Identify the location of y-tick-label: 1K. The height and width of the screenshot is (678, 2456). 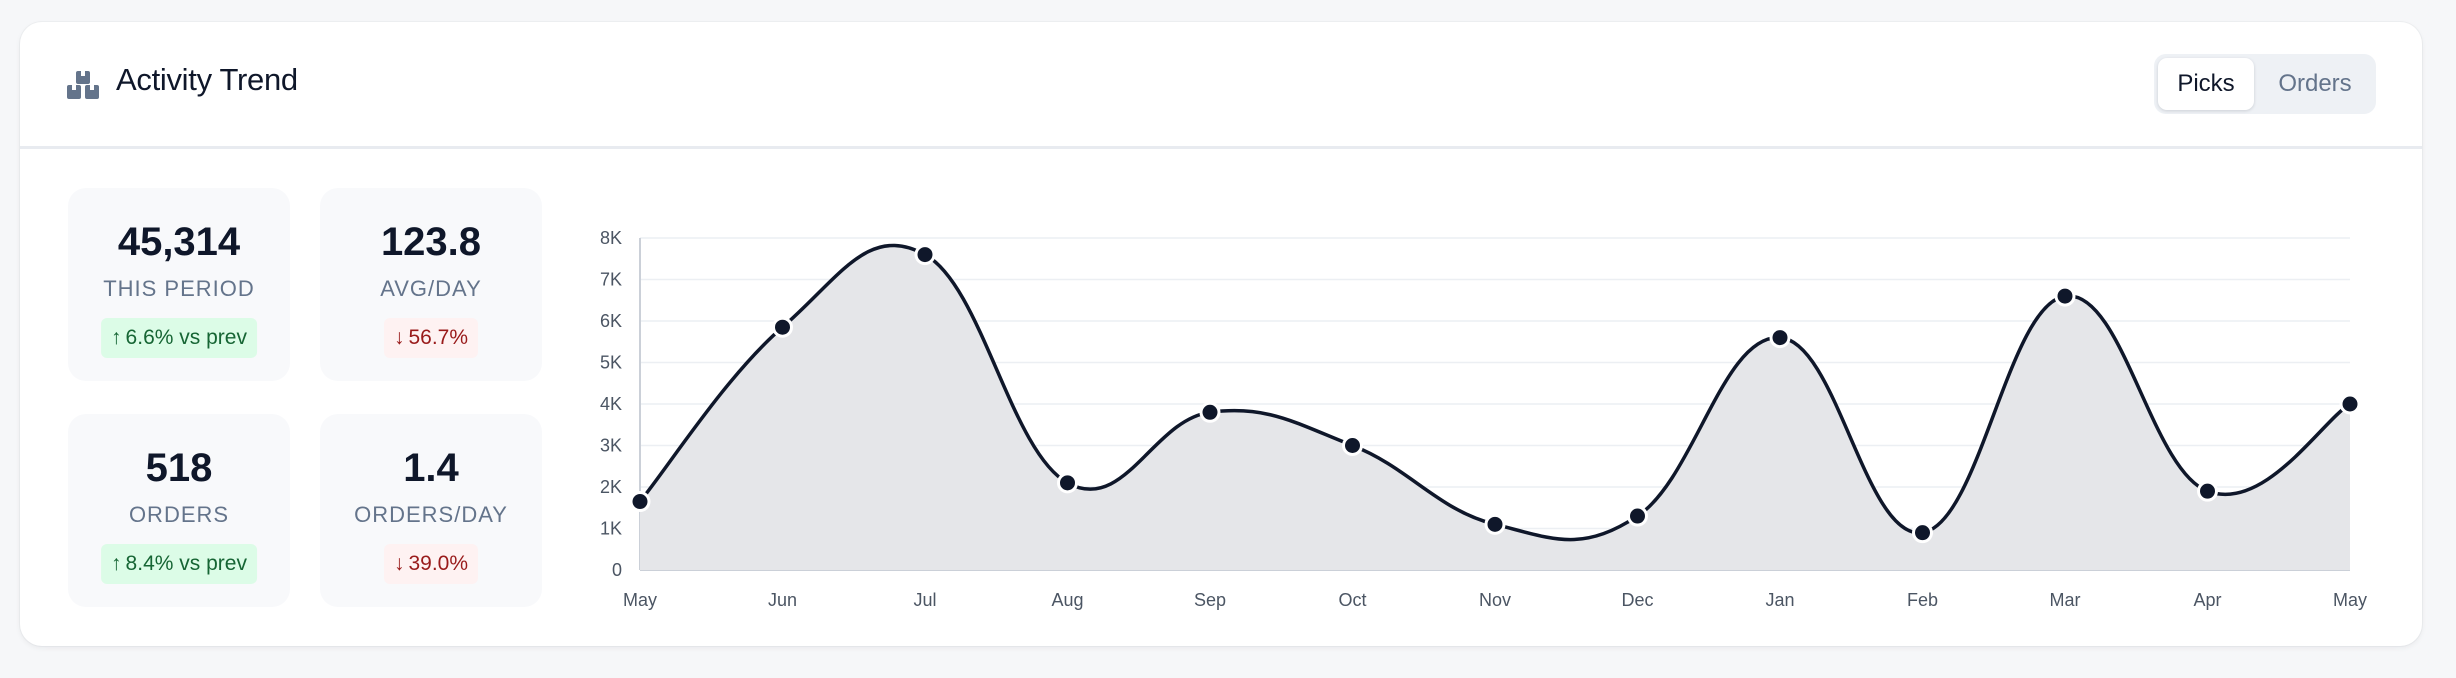
(611, 529).